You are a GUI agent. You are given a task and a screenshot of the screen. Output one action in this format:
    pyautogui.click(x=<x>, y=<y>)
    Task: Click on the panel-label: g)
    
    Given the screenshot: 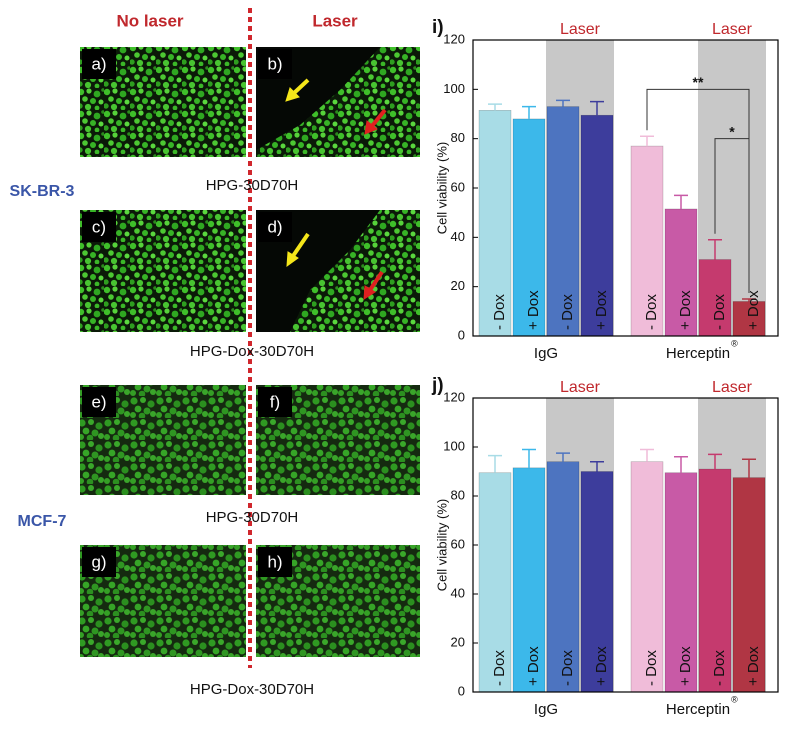 What is the action you would take?
    pyautogui.click(x=98, y=561)
    